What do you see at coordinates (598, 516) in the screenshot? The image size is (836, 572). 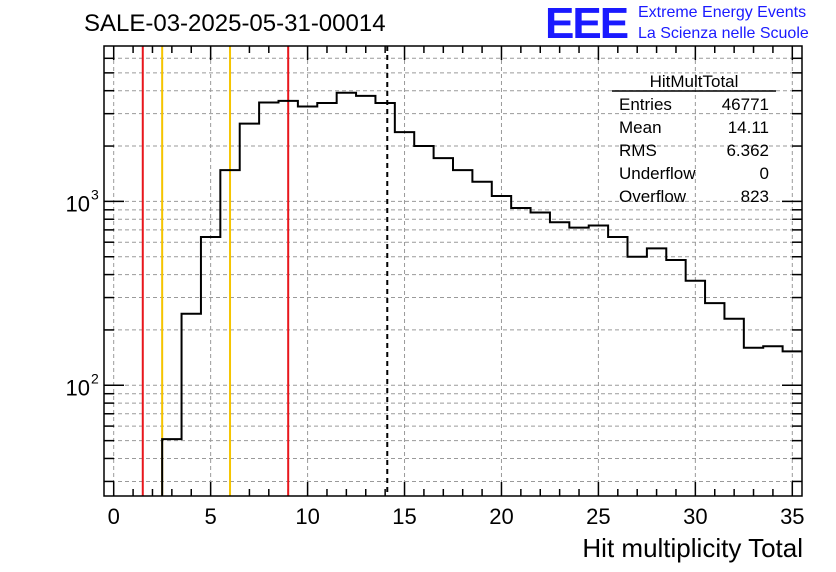 I see `x-tick-label: 25` at bounding box center [598, 516].